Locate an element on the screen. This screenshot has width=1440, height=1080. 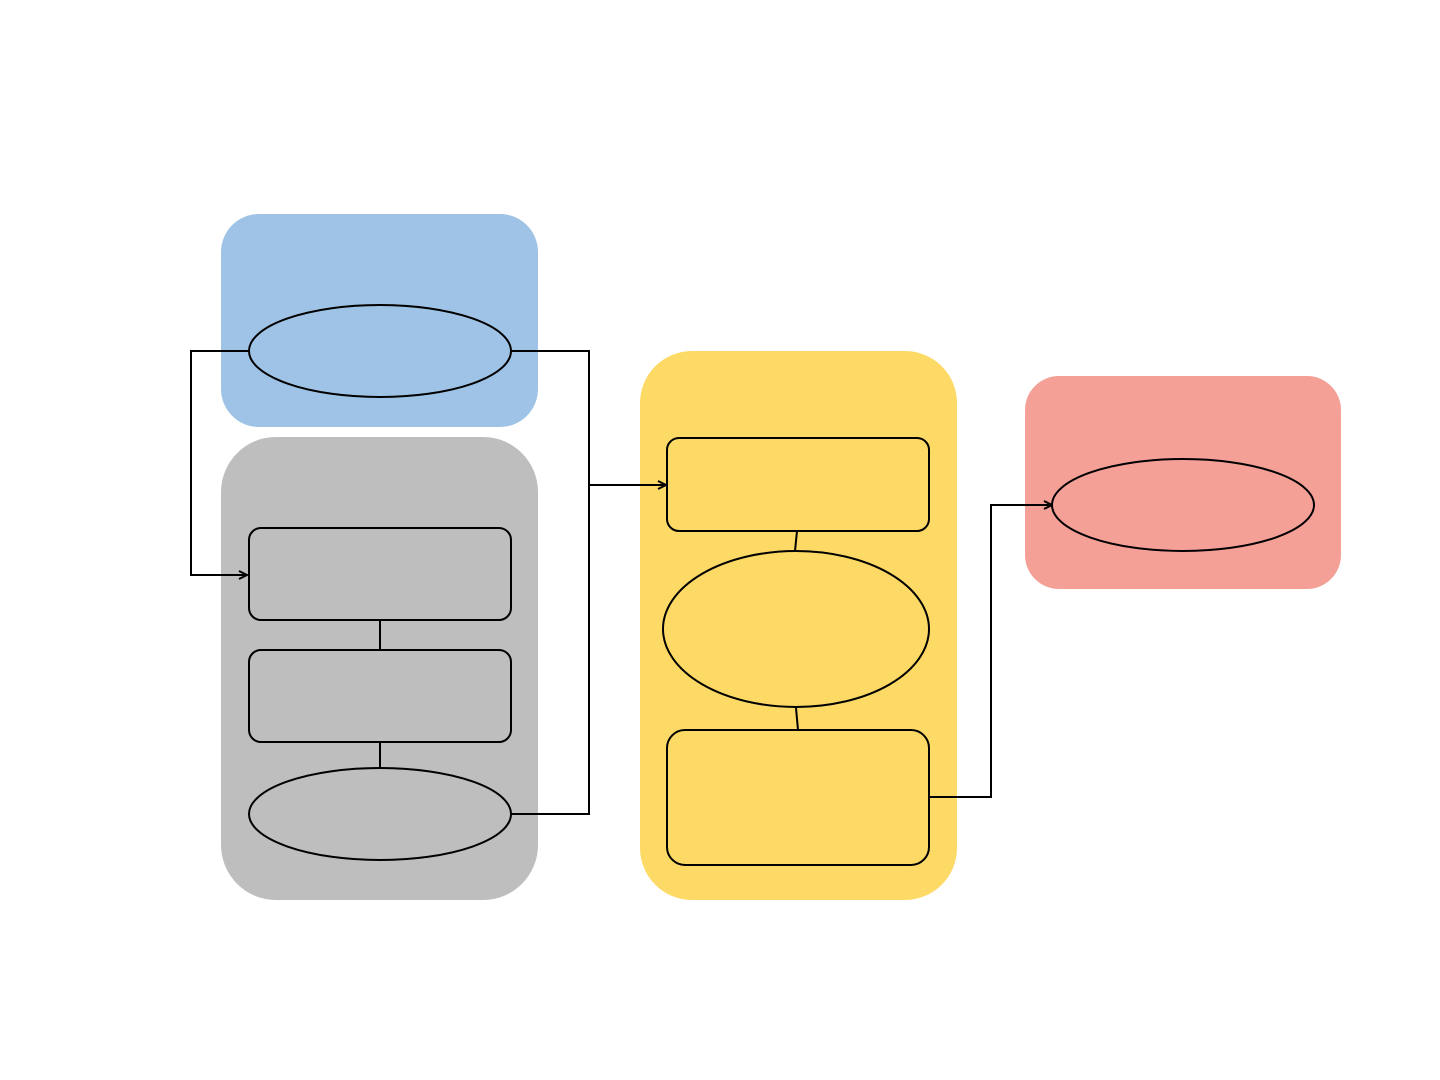
center-box-bottom is located at coordinates (798, 797).